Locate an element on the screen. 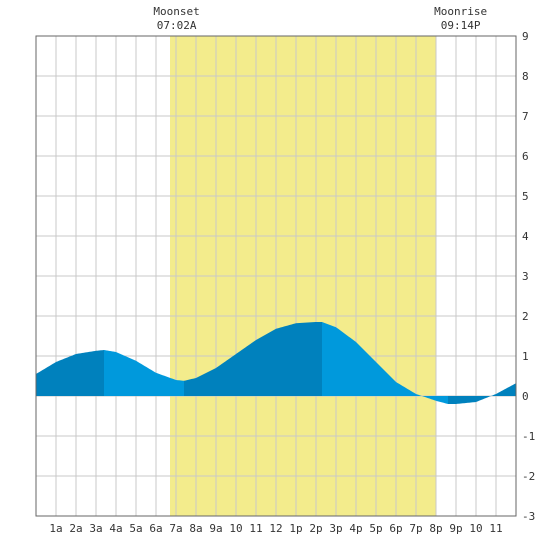 The height and width of the screenshot is (550, 550). moon-event-time: 09:14P is located at coordinates (461, 25).